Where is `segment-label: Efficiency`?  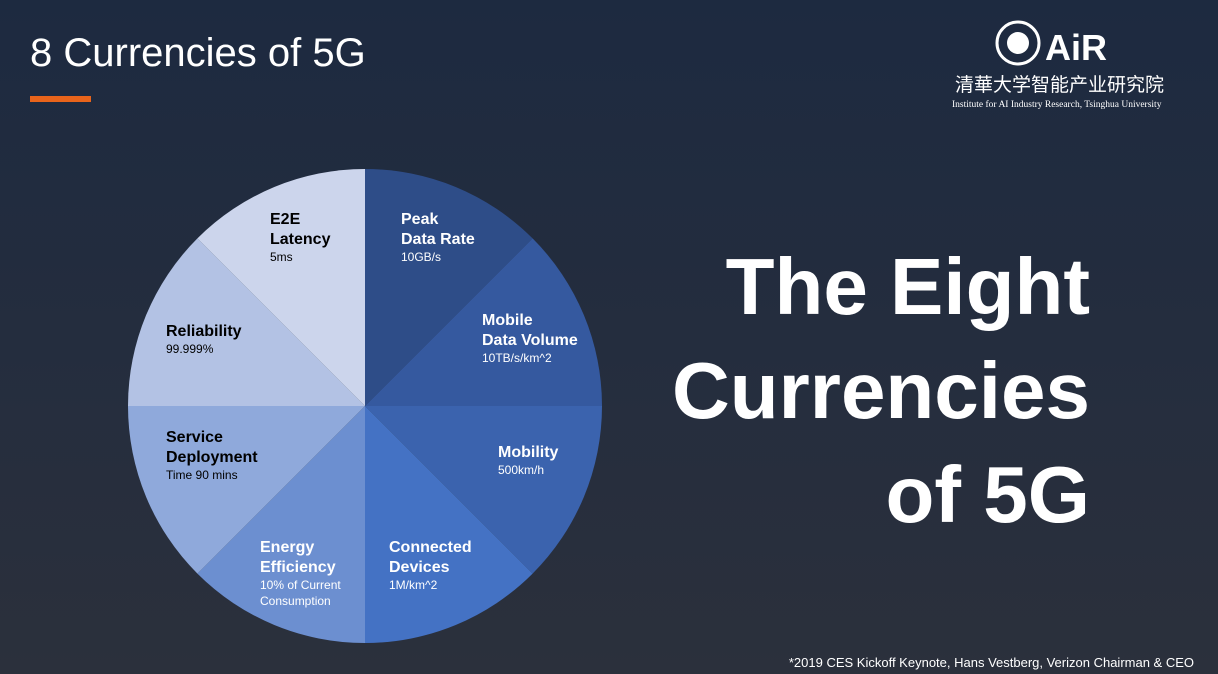
segment-label: Efficiency is located at coordinates (298, 567).